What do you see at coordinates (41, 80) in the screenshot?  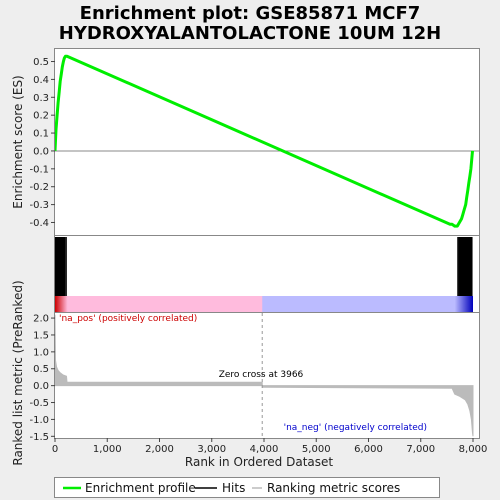 I see `es-y-tick-label: 0.4` at bounding box center [41, 80].